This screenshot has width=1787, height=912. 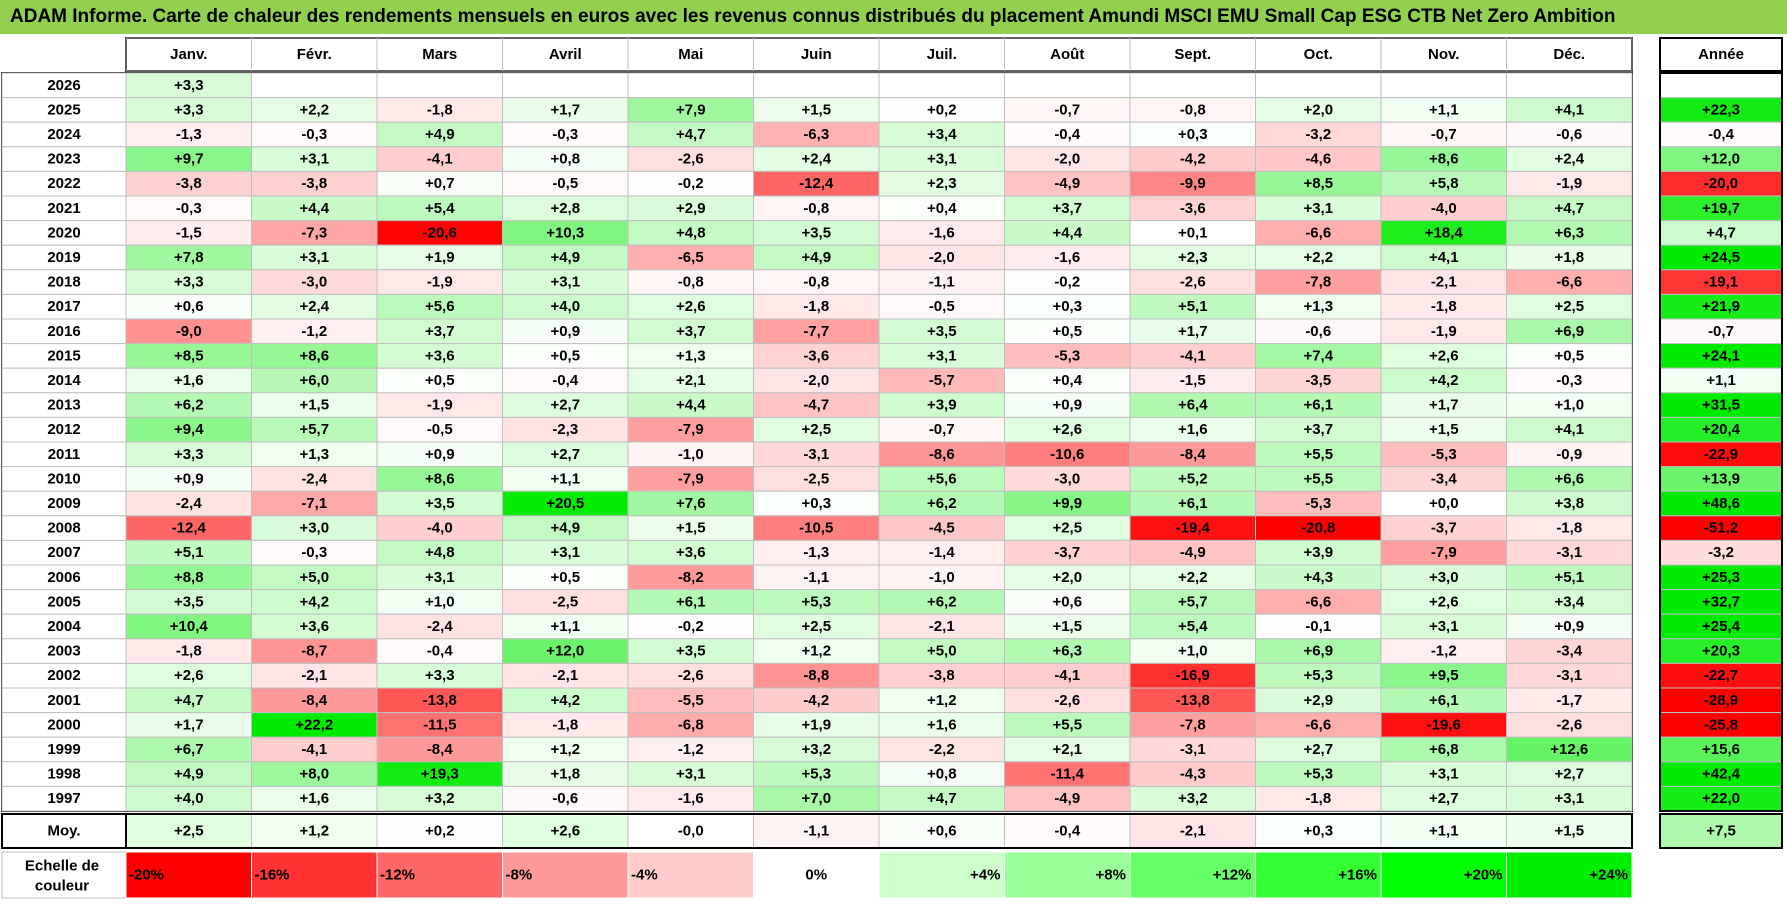 What do you see at coordinates (565, 54) in the screenshot?
I see `month-header-label: Avril` at bounding box center [565, 54].